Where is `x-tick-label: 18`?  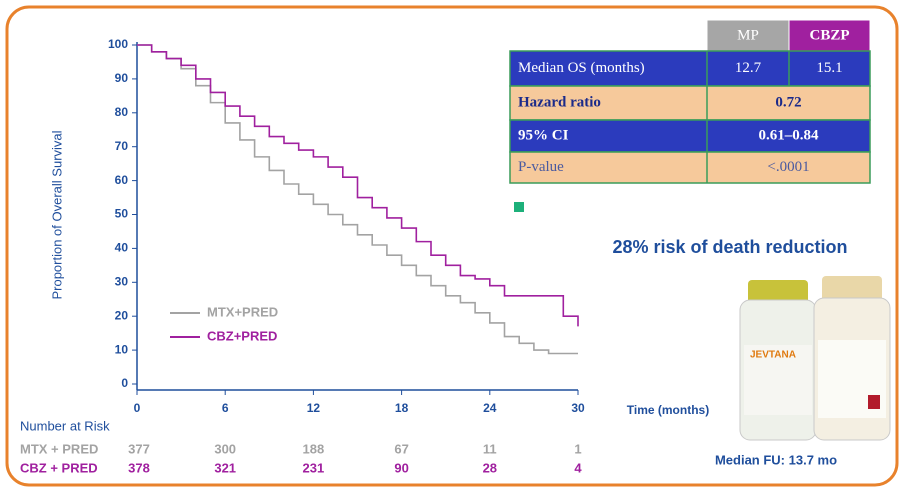
x-tick-label: 18 is located at coordinates (402, 408).